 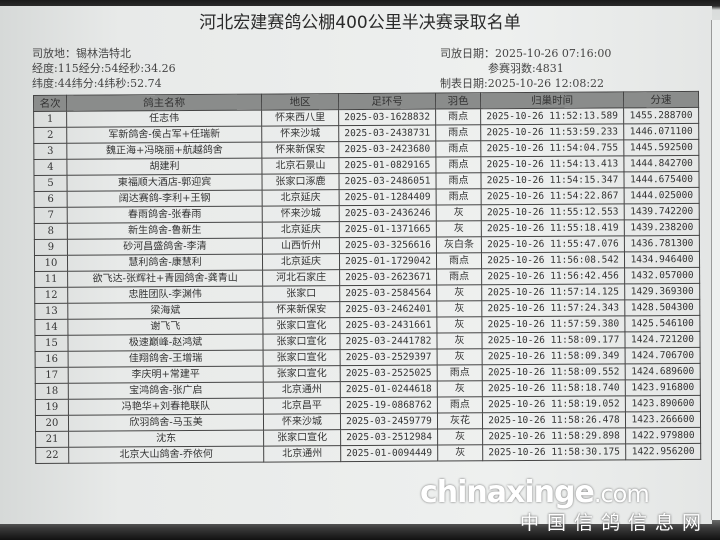 I want to click on speed-cell: 1444.842700, so click(x=661, y=163).